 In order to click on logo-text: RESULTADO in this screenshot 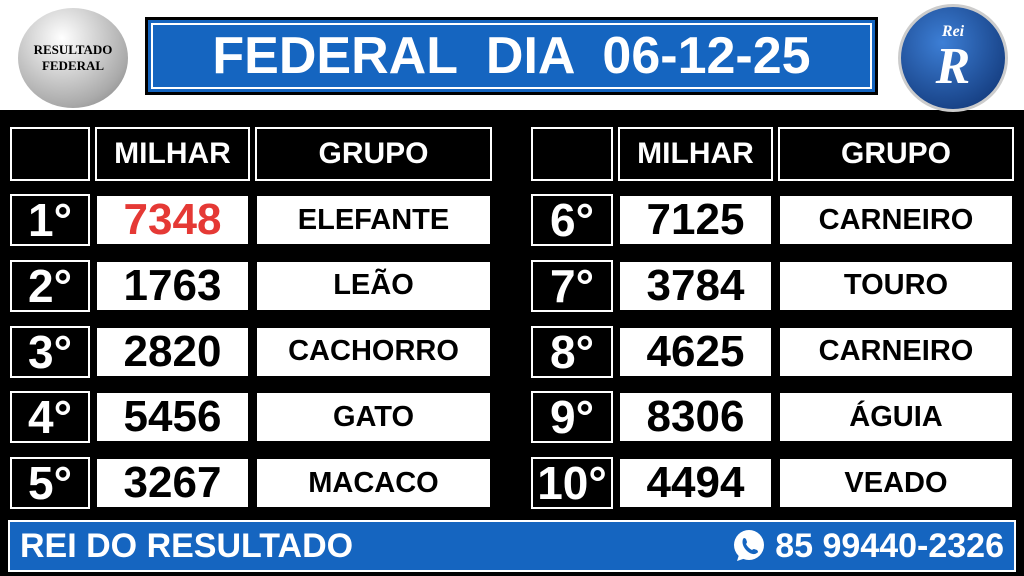, I will do `click(73, 49)`.